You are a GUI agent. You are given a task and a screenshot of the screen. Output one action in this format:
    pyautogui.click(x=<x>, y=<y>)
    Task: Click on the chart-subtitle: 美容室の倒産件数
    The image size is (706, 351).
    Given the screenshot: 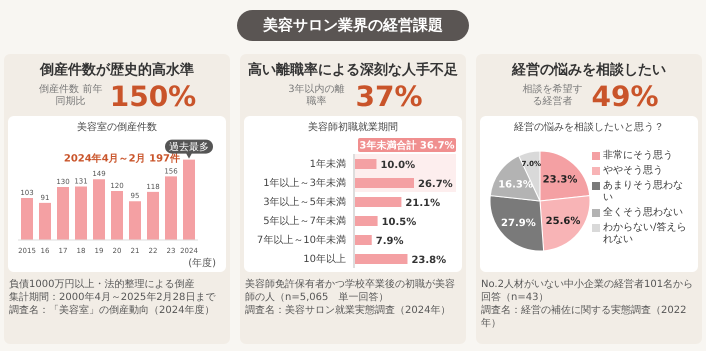 What is the action you would take?
    pyautogui.click(x=117, y=127)
    